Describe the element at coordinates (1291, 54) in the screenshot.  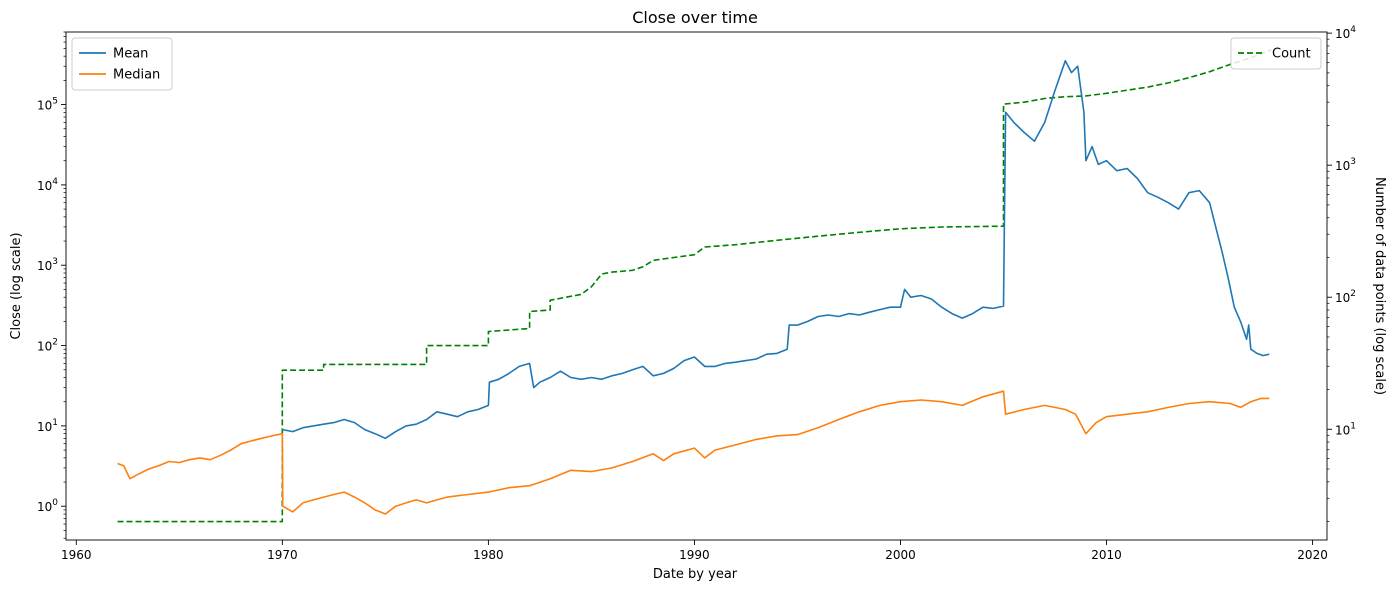
I see `legend-label-count: Count` at that location.